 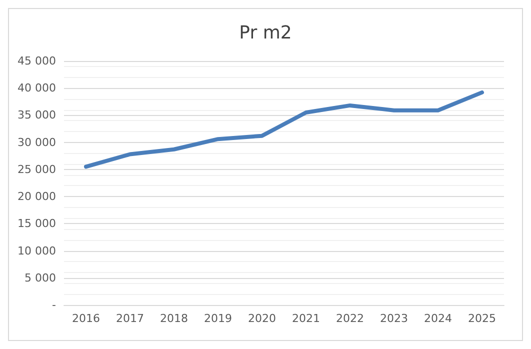 I want to click on x-tick-label: 2016, so click(x=86, y=318).